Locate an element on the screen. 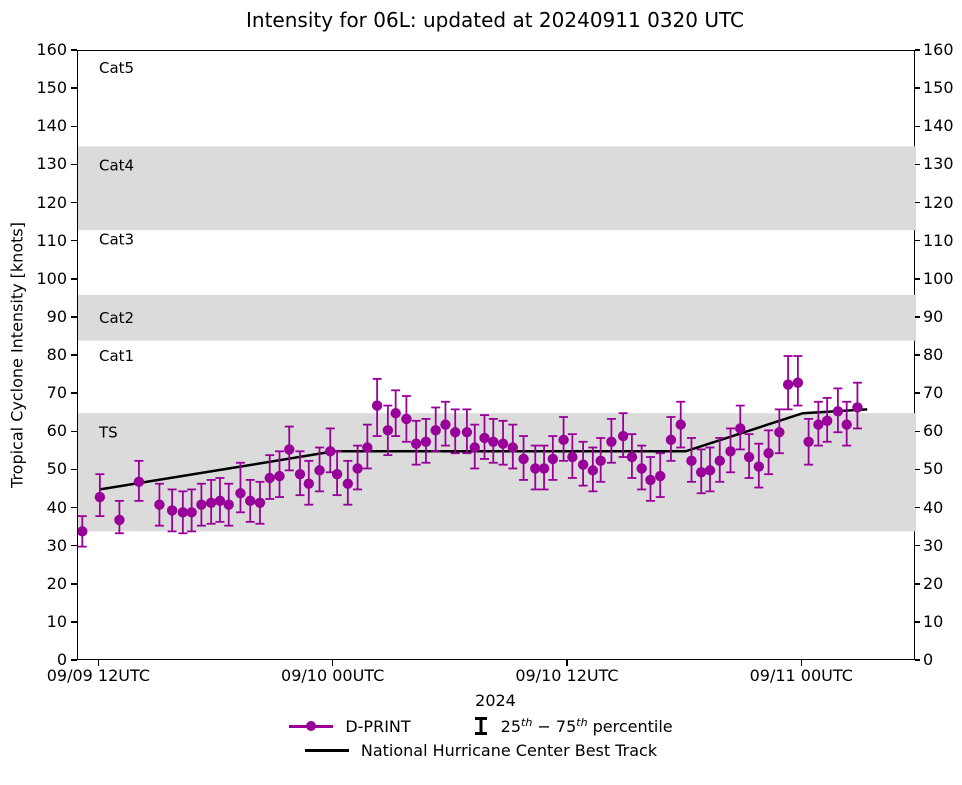 The image size is (962, 785). y-tick-label-right: 90 is located at coordinates (933, 316).